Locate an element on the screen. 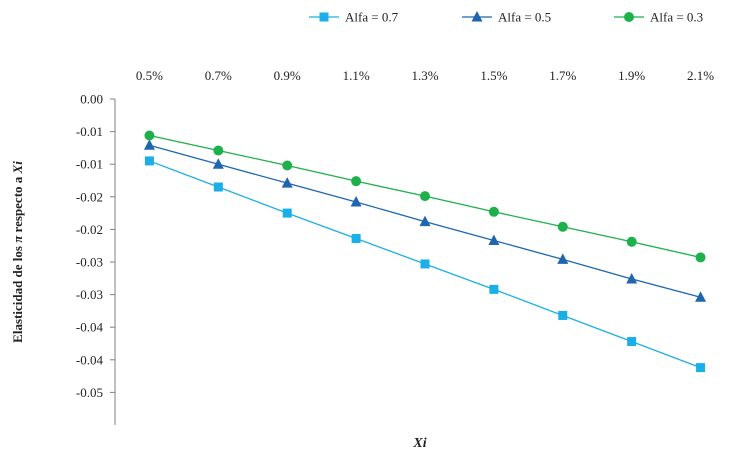 Image resolution: width=745 pixels, height=453 pixels. x-tick-label: 1.9% is located at coordinates (631, 75).